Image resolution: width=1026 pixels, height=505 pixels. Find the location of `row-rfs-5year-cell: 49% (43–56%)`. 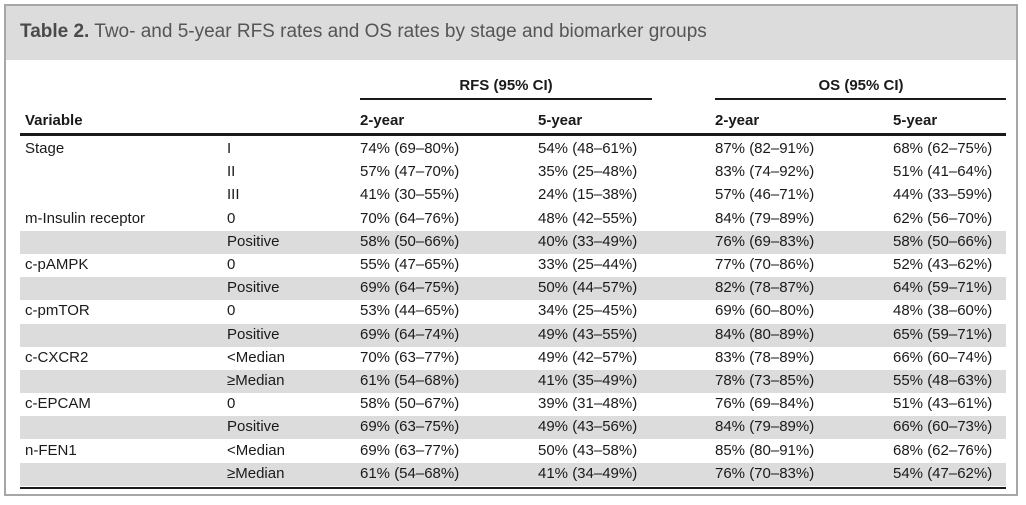

row-rfs-5year-cell: 49% (43–56%) is located at coordinates (588, 426).